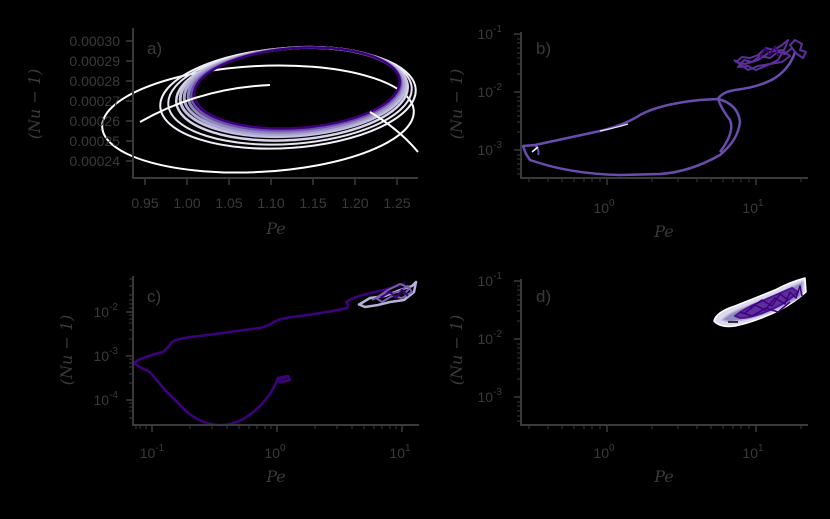  I want to click on panel-b-y-ticks: 10⁻¹ 10⁻² 10⁻³, so click(499, 99).